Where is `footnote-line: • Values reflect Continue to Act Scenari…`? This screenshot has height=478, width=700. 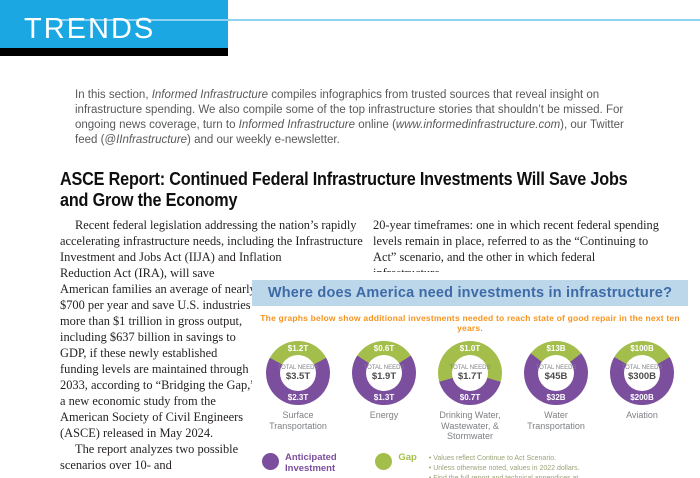
footnote-line: • Values reflect Continue to Act Scenari… is located at coordinates (492, 458).